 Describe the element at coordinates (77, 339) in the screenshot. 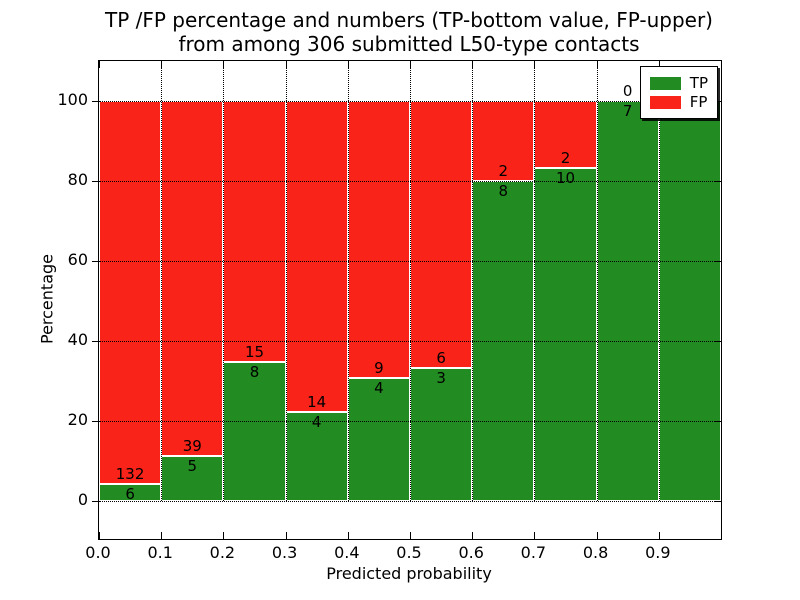

I see `y-tick-label: 40` at that location.